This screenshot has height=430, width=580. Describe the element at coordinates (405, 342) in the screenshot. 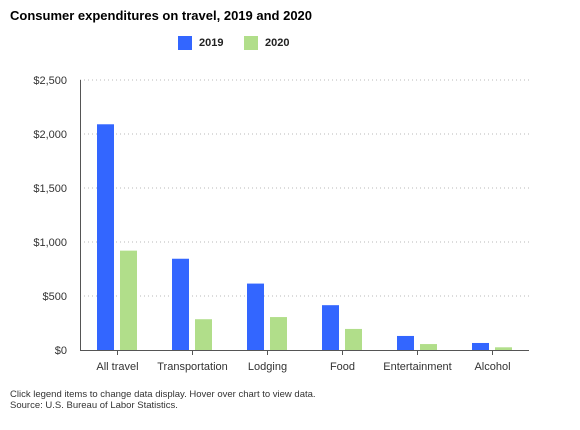

I see `bar-2019-entertainment` at that location.